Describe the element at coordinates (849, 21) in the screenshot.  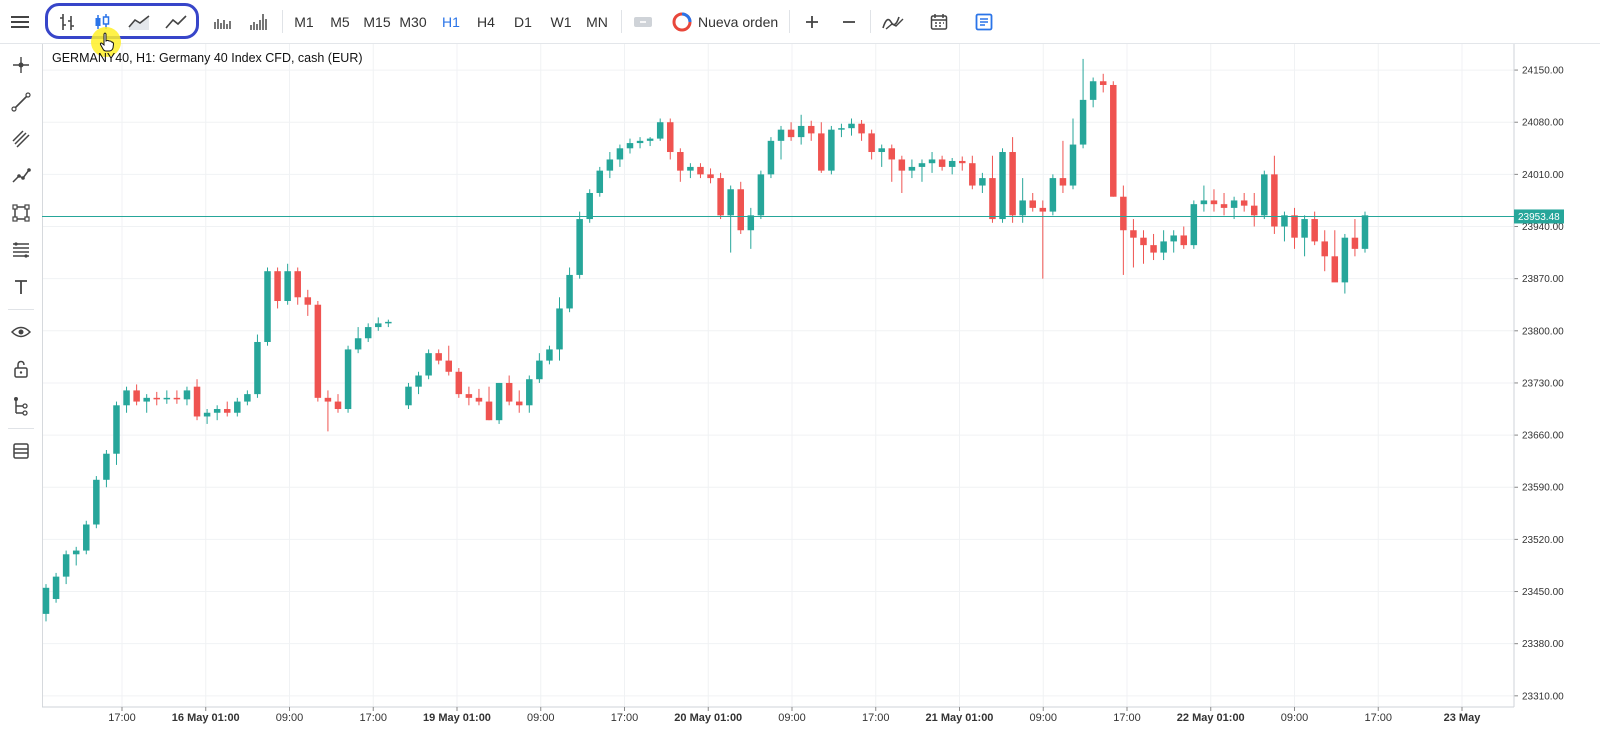
I see `zoom-out-icon` at that location.